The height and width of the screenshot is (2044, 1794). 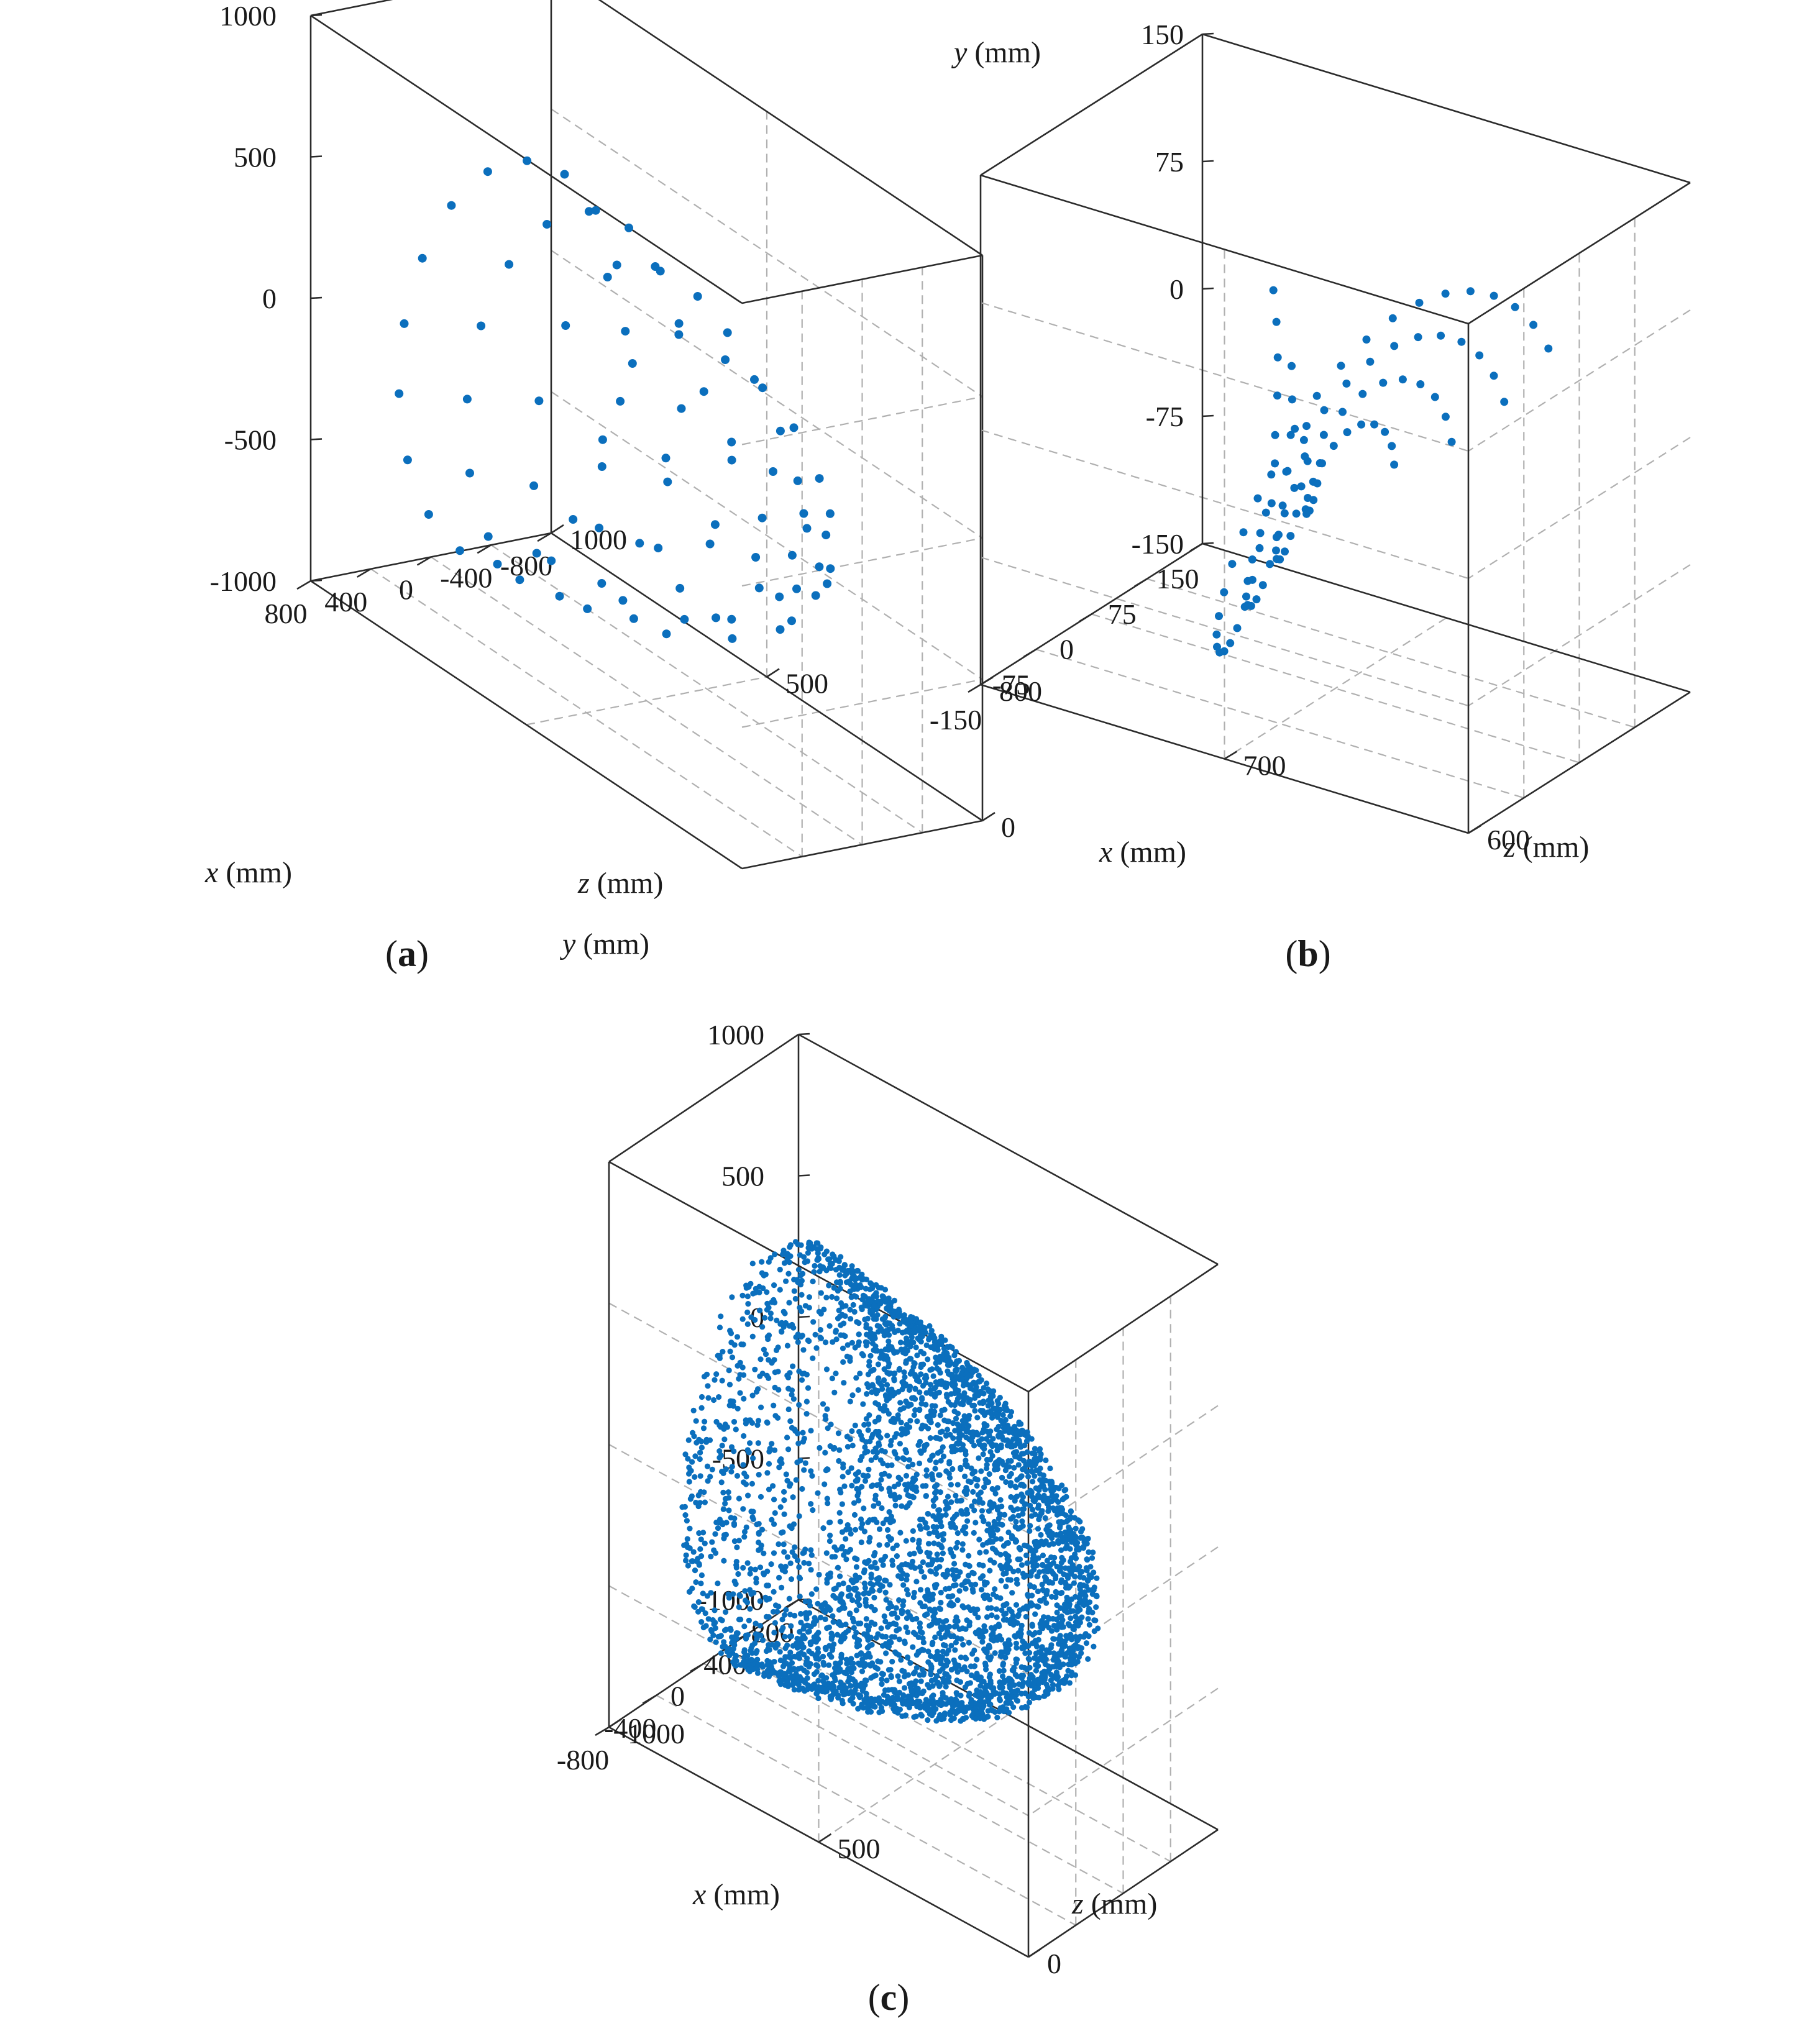 I want to click on panel-label: (c), so click(x=889, y=1997).